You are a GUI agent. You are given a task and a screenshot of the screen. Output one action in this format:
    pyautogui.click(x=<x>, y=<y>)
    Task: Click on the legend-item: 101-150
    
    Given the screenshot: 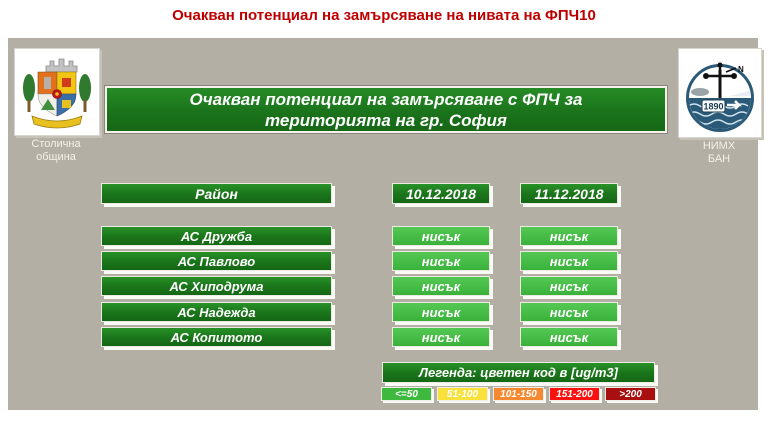 What is the action you would take?
    pyautogui.click(x=518, y=394)
    